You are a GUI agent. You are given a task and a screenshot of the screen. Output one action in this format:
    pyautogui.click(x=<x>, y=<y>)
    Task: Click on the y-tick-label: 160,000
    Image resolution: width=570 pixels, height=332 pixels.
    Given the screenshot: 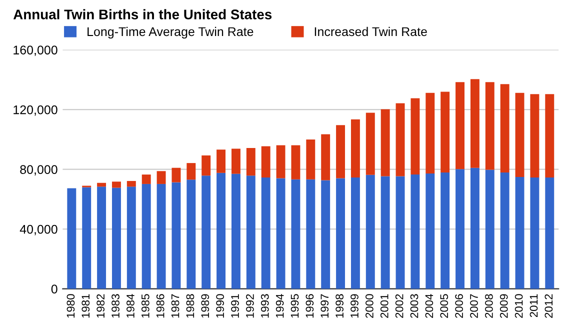 What is the action you would take?
    pyautogui.click(x=36, y=51)
    